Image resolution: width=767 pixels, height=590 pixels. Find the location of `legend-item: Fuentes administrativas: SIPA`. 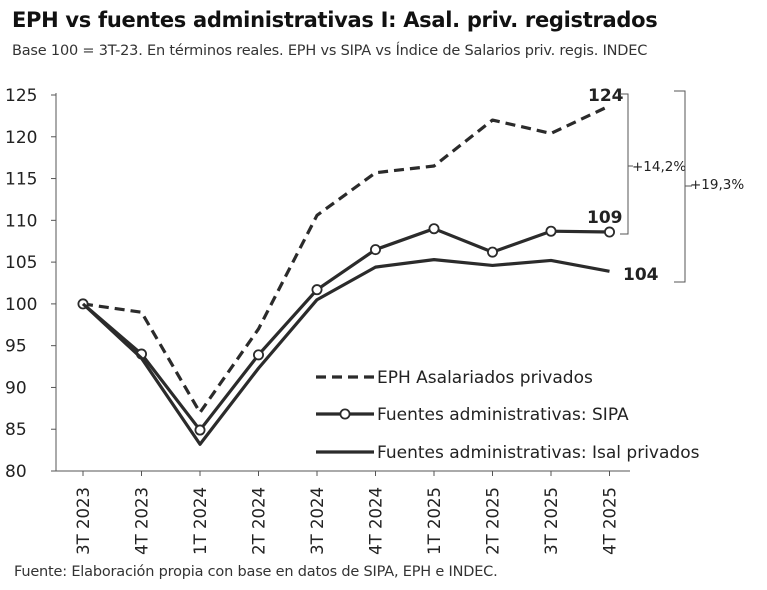

legend-item: Fuentes administrativas: SIPA is located at coordinates (472, 415).